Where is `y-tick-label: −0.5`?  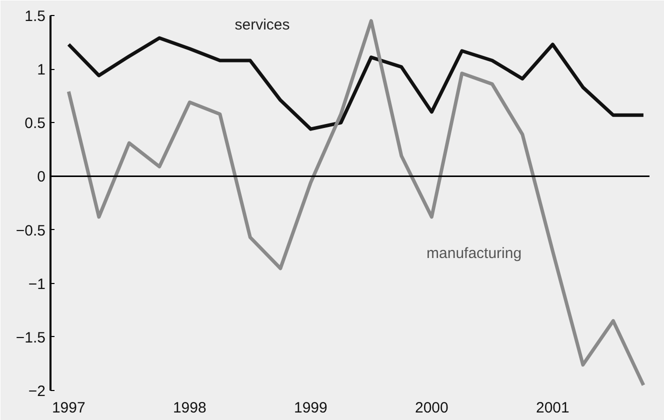 y-tick-label: −0.5 is located at coordinates (31, 231).